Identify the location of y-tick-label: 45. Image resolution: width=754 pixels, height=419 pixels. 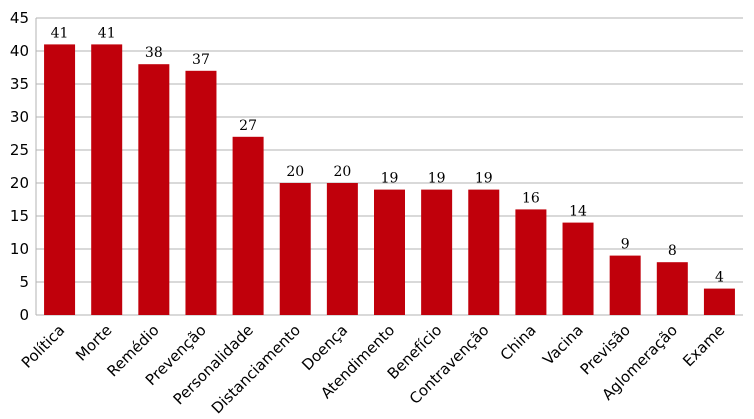
(19, 18).